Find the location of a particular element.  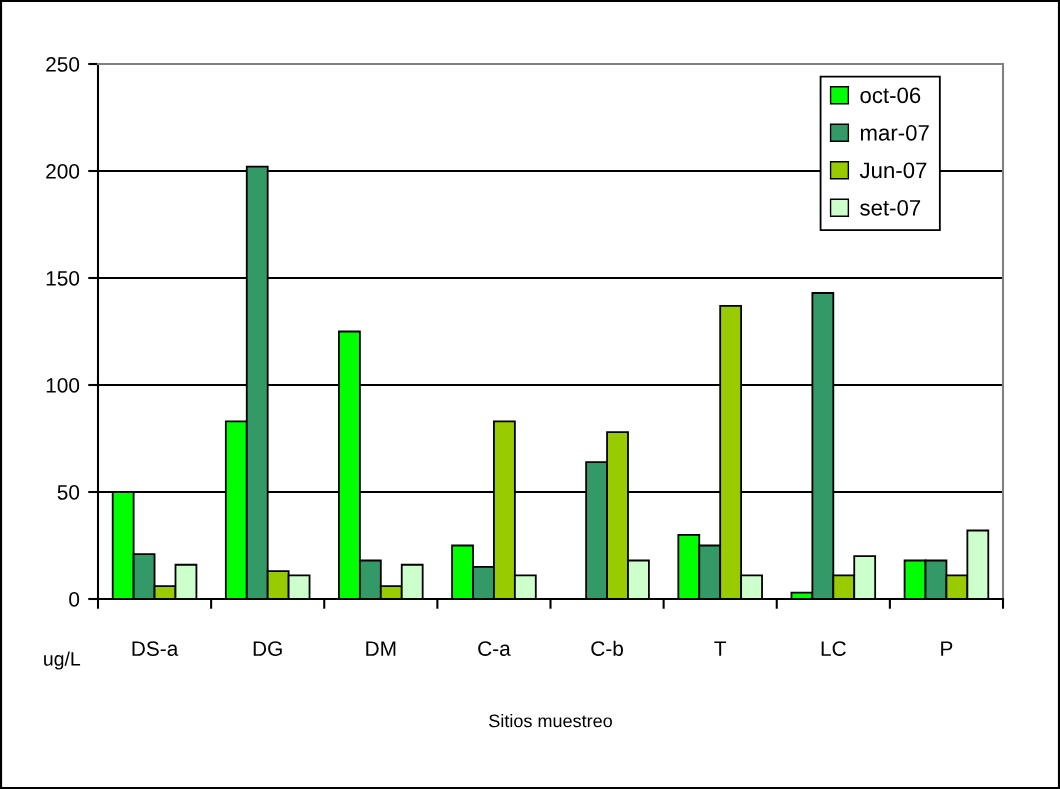

y-axis-title: ug/L is located at coordinates (62, 660).